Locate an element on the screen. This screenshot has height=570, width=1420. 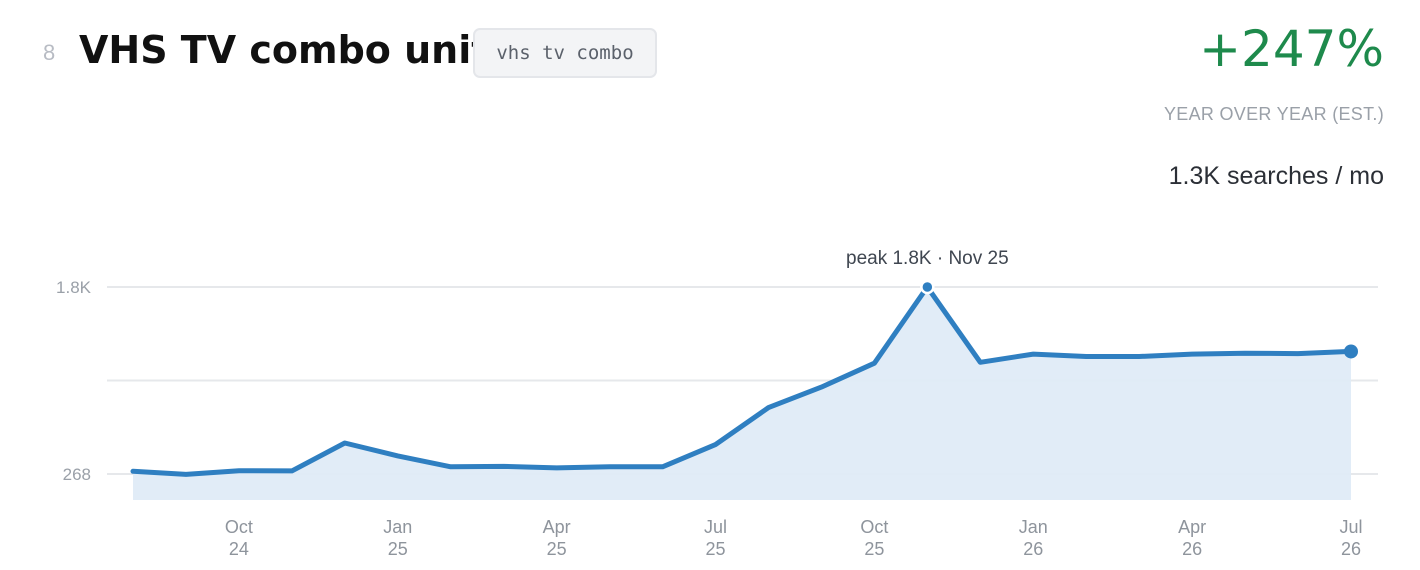
search-volume: 1.3K searches / mo is located at coordinates (1276, 176).